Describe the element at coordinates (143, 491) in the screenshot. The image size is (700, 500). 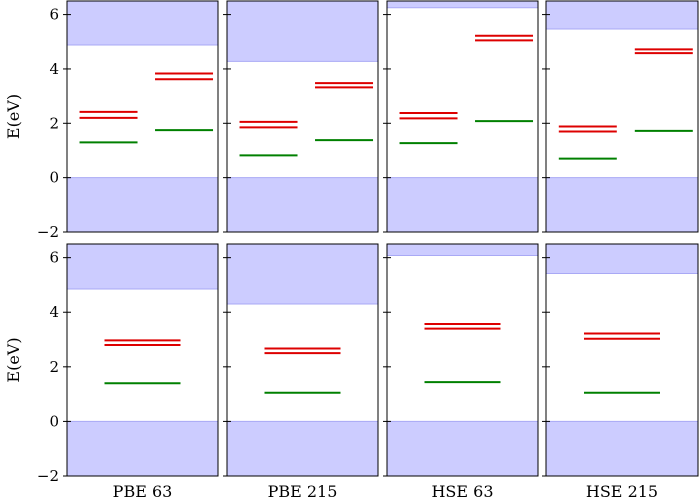
I see `x-category-label: PBE 63` at that location.